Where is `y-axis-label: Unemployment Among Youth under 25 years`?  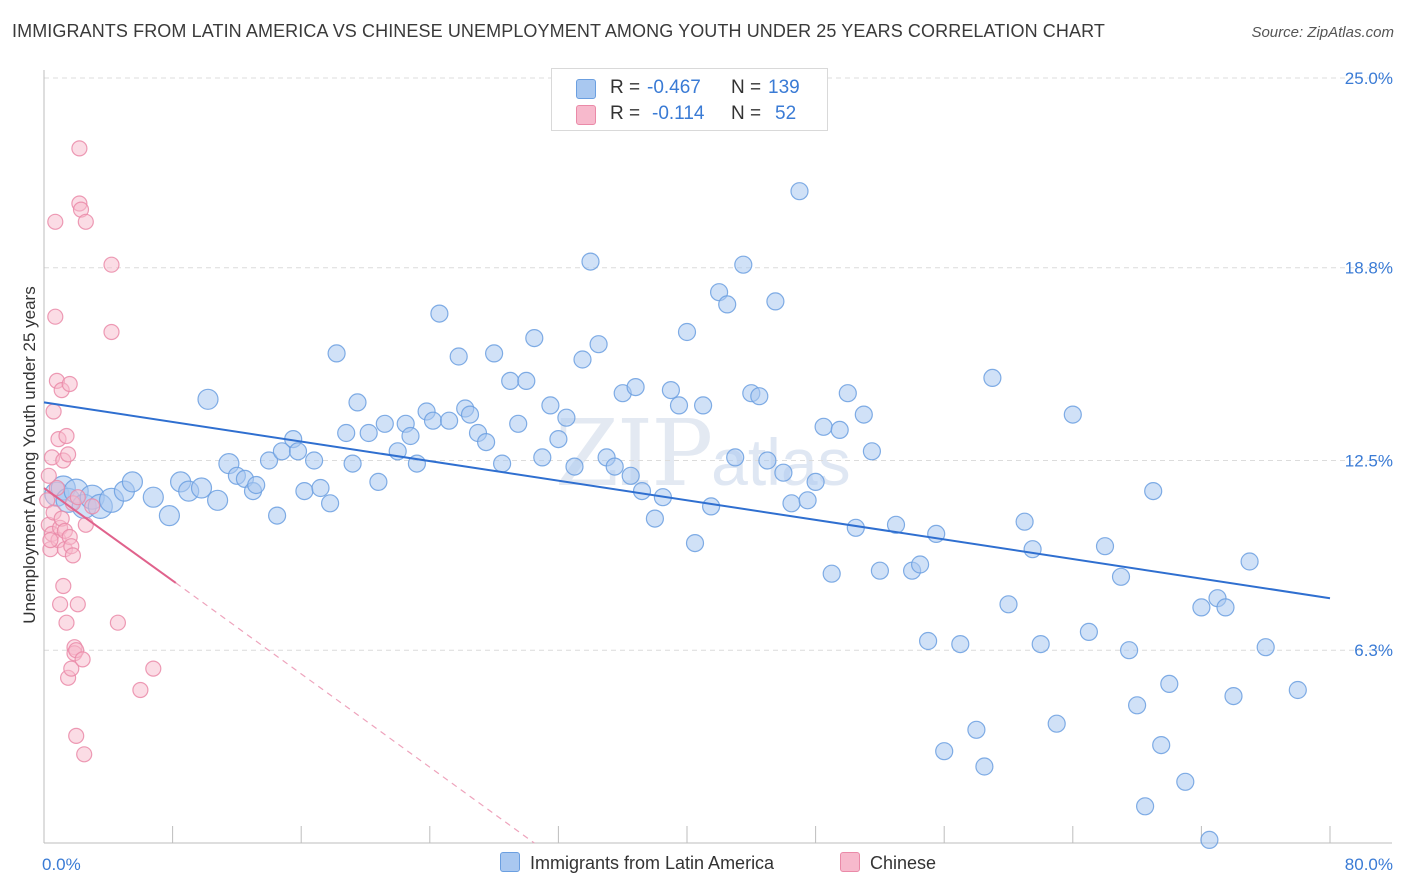
y-axis-label: Unemployment Among Youth under 25 years is located at coordinates (29, 455).